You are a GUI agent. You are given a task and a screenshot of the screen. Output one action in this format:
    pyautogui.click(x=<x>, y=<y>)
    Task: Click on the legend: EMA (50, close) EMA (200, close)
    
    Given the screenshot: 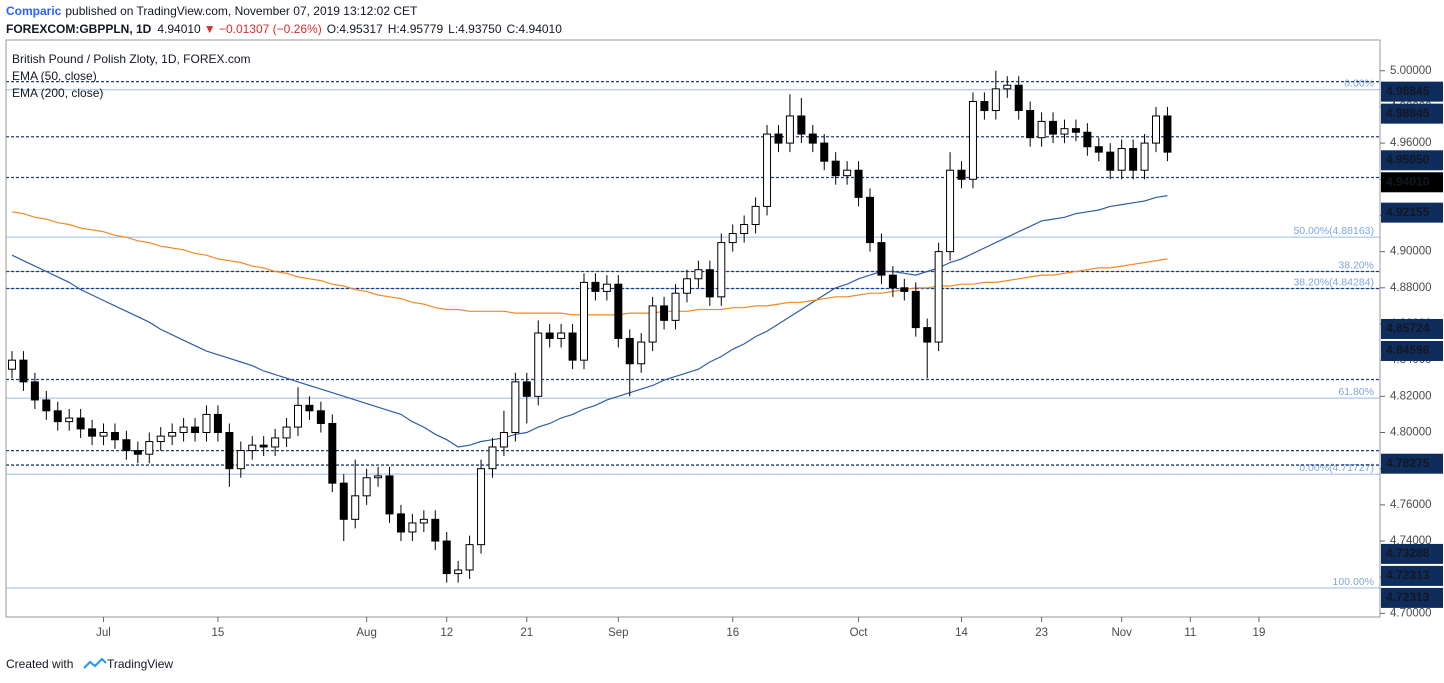 What is the action you would take?
    pyautogui.click(x=57, y=84)
    